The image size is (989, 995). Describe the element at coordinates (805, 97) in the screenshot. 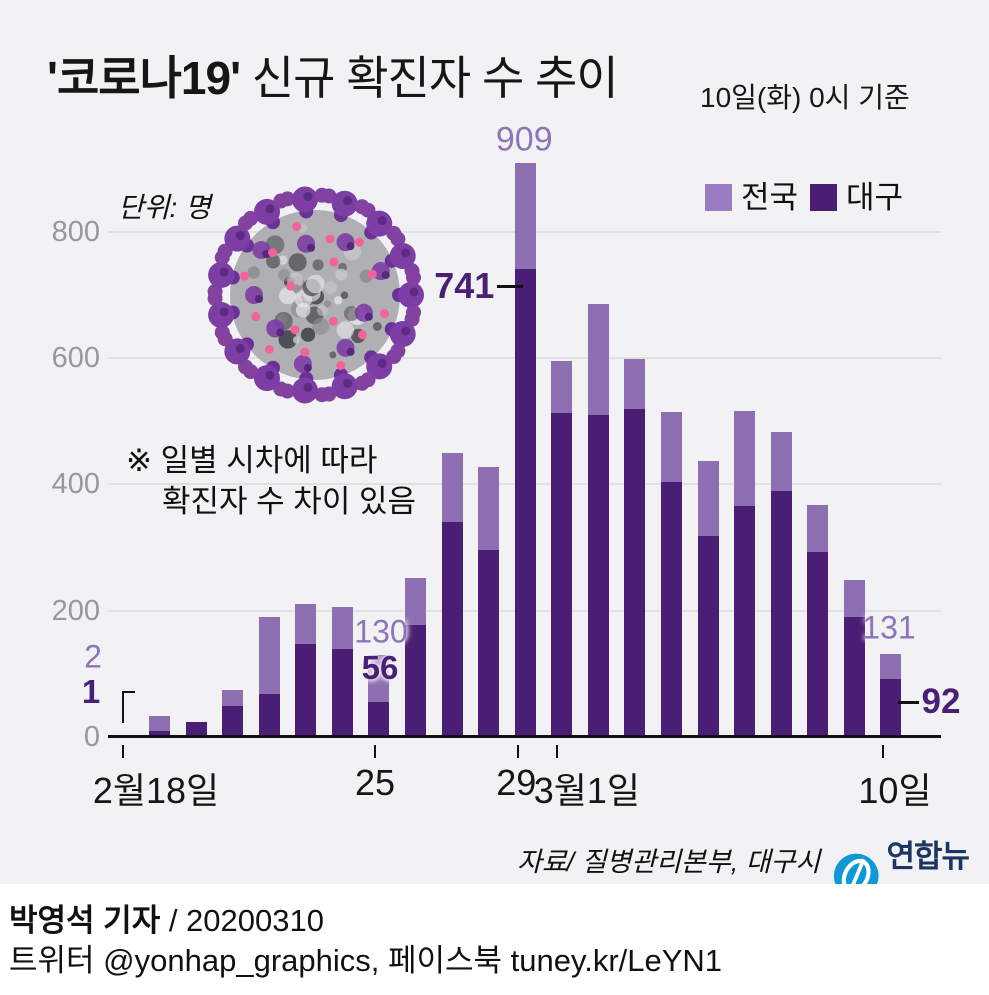

I see `as-of-label: 10일(화) 0시 기준` at that location.